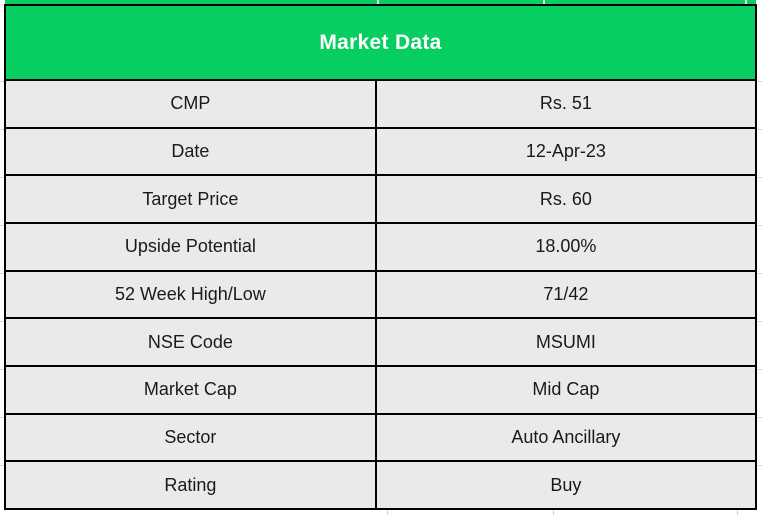 This screenshot has height=515, width=762. What do you see at coordinates (565, 103) in the screenshot?
I see `row-value-cell: Rs. 51` at bounding box center [565, 103].